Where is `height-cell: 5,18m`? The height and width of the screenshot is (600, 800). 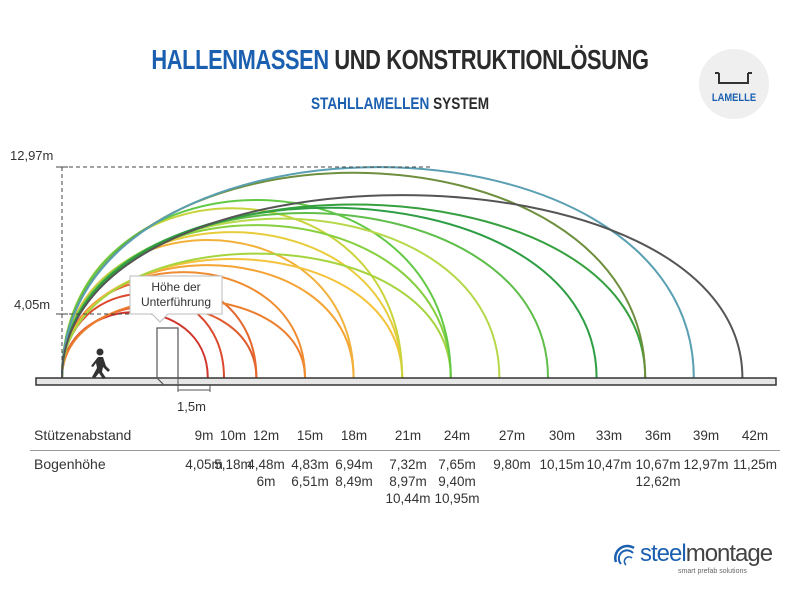
height-cell: 5,18m is located at coordinates (233, 464).